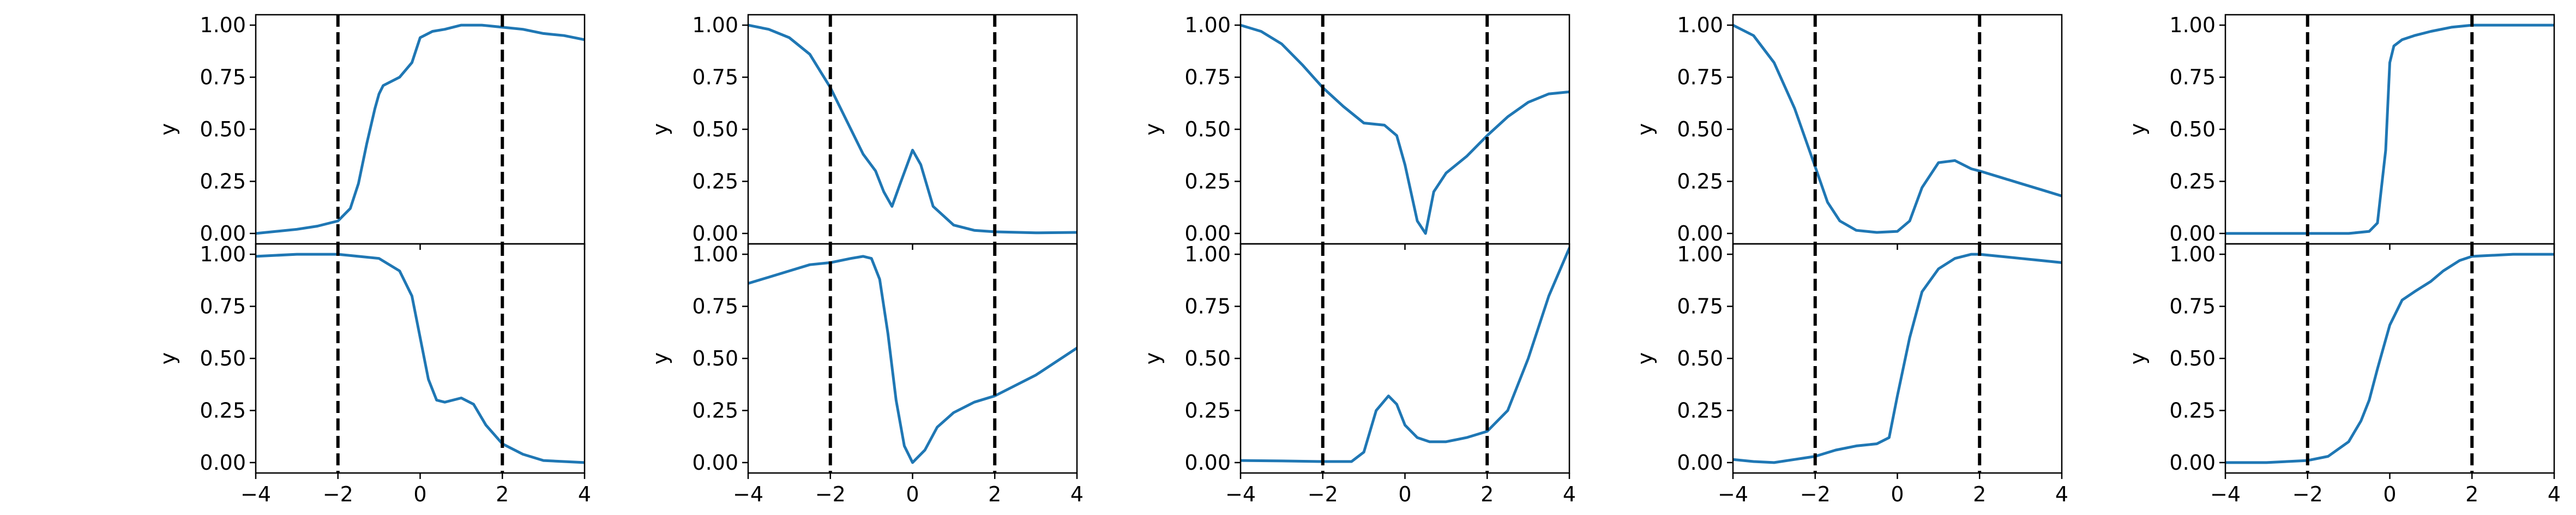 This screenshot has width=2576, height=515. Describe the element at coordinates (2192, 25) in the screenshot. I see `y-tick-label-r1c5: 1.00` at that location.